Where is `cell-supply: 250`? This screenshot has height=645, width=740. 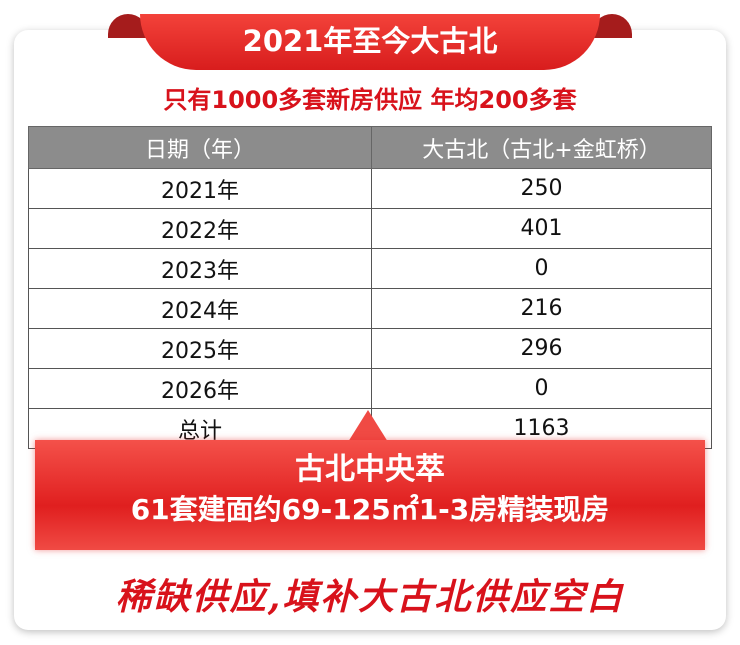 cell-supply: 250 is located at coordinates (541, 188).